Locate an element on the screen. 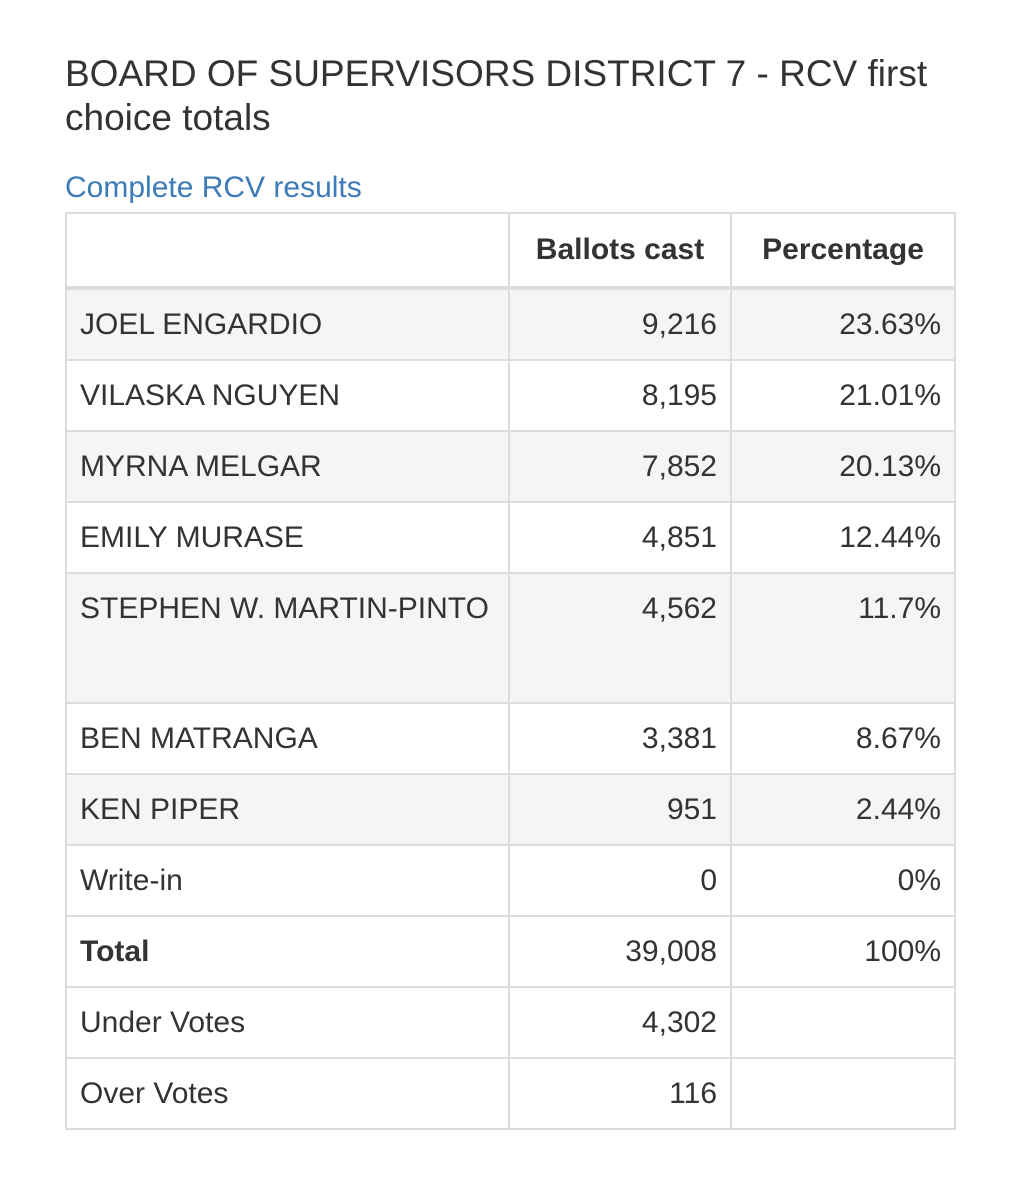 This screenshot has height=1200, width=1018. table-row: Write-in 0 0% is located at coordinates (510, 880).